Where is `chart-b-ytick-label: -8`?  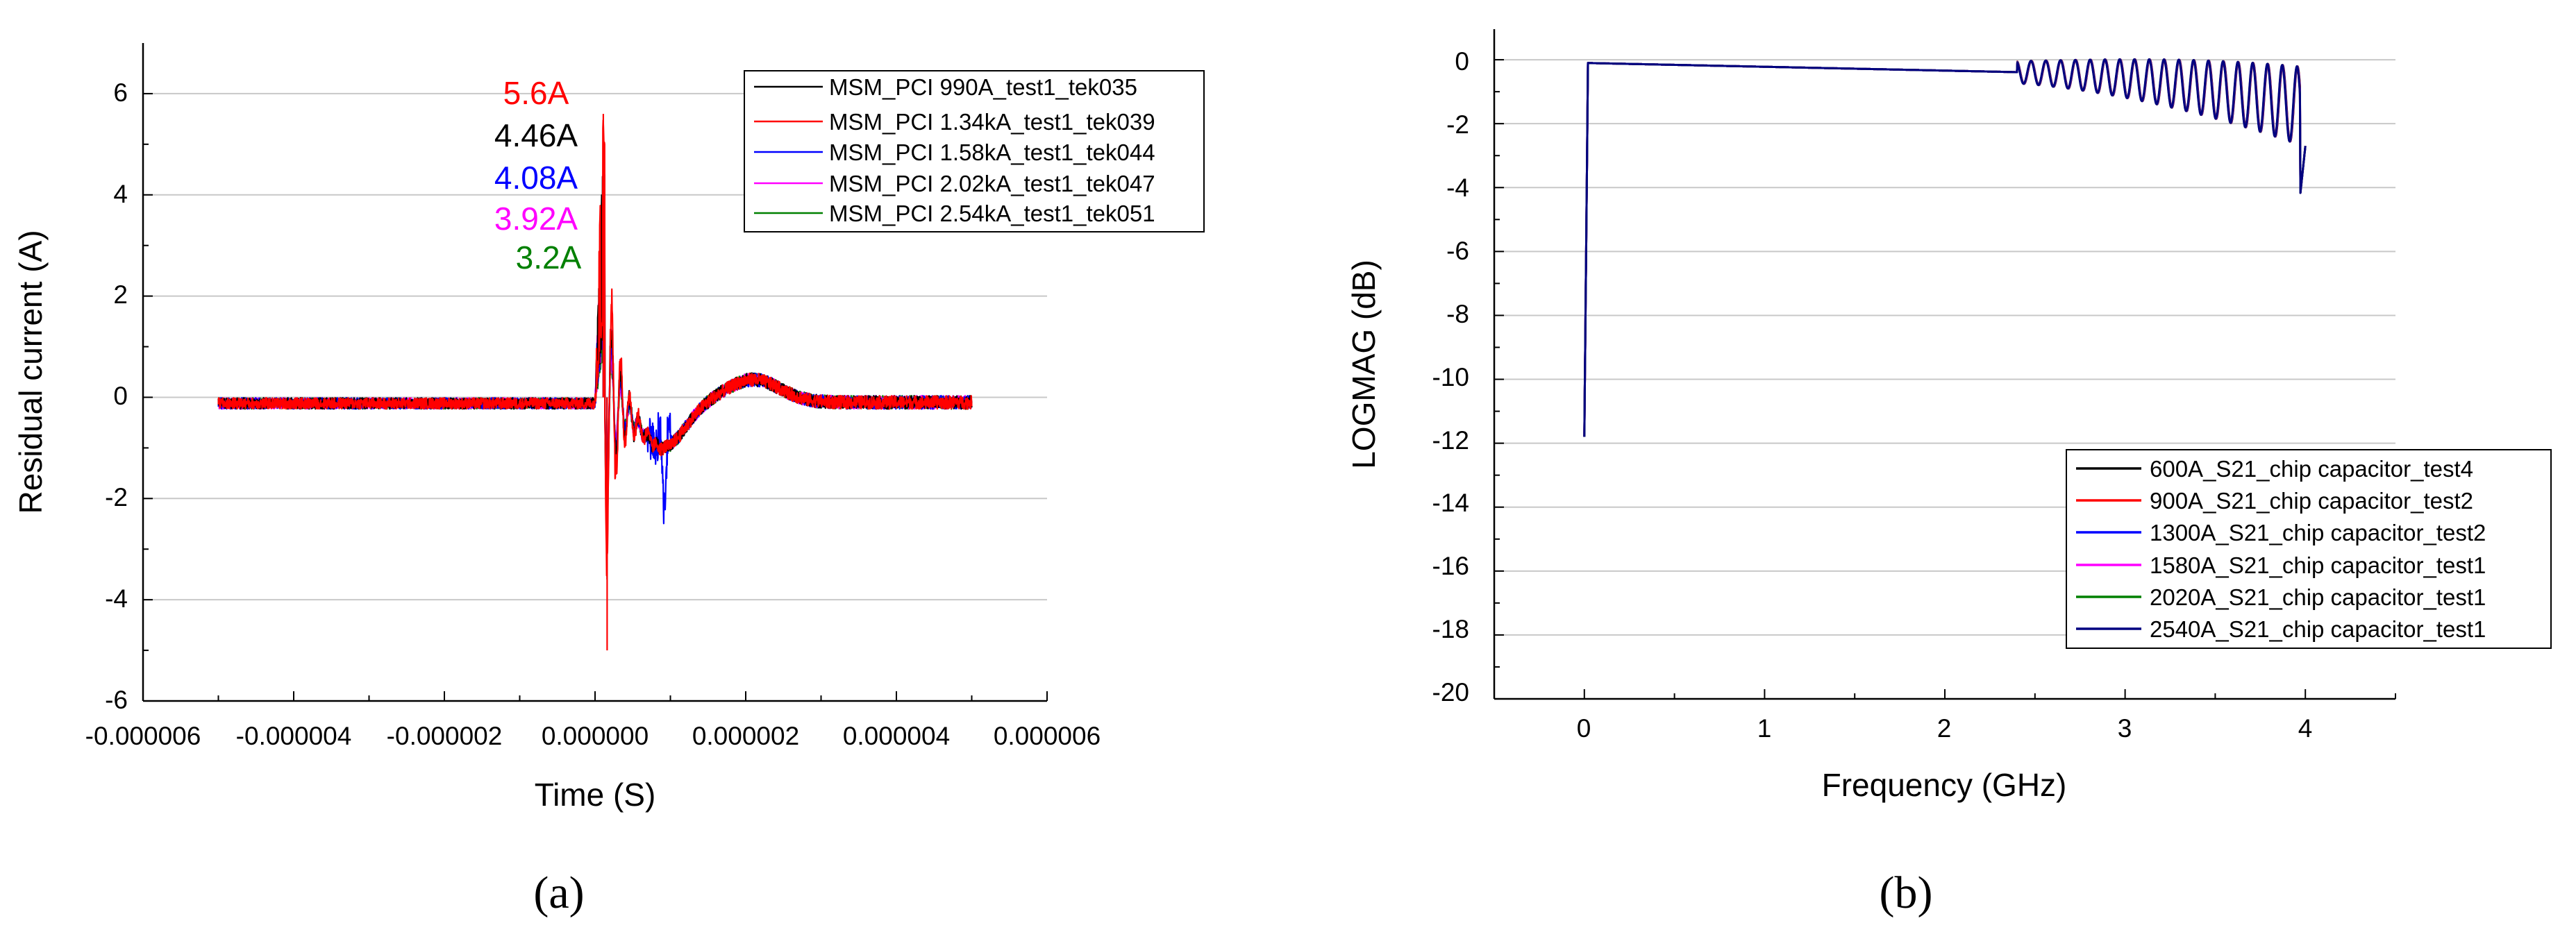 chart-b-ytick-label: -8 is located at coordinates (1457, 314).